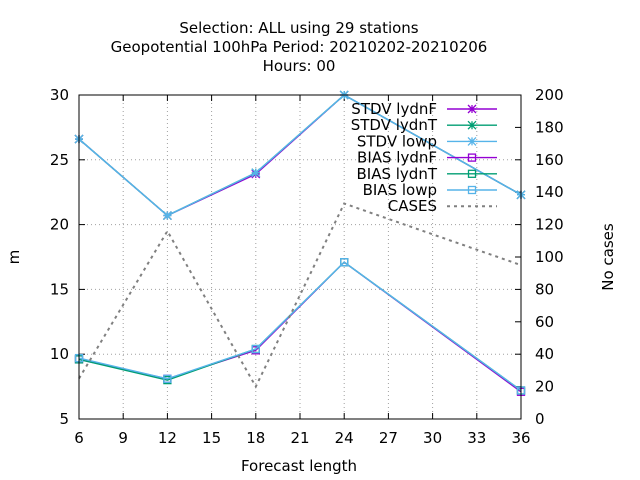 Image resolution: width=640 pixels, height=480 pixels. Describe the element at coordinates (442, 206) in the screenshot. I see `legend-entry: CASES` at that location.